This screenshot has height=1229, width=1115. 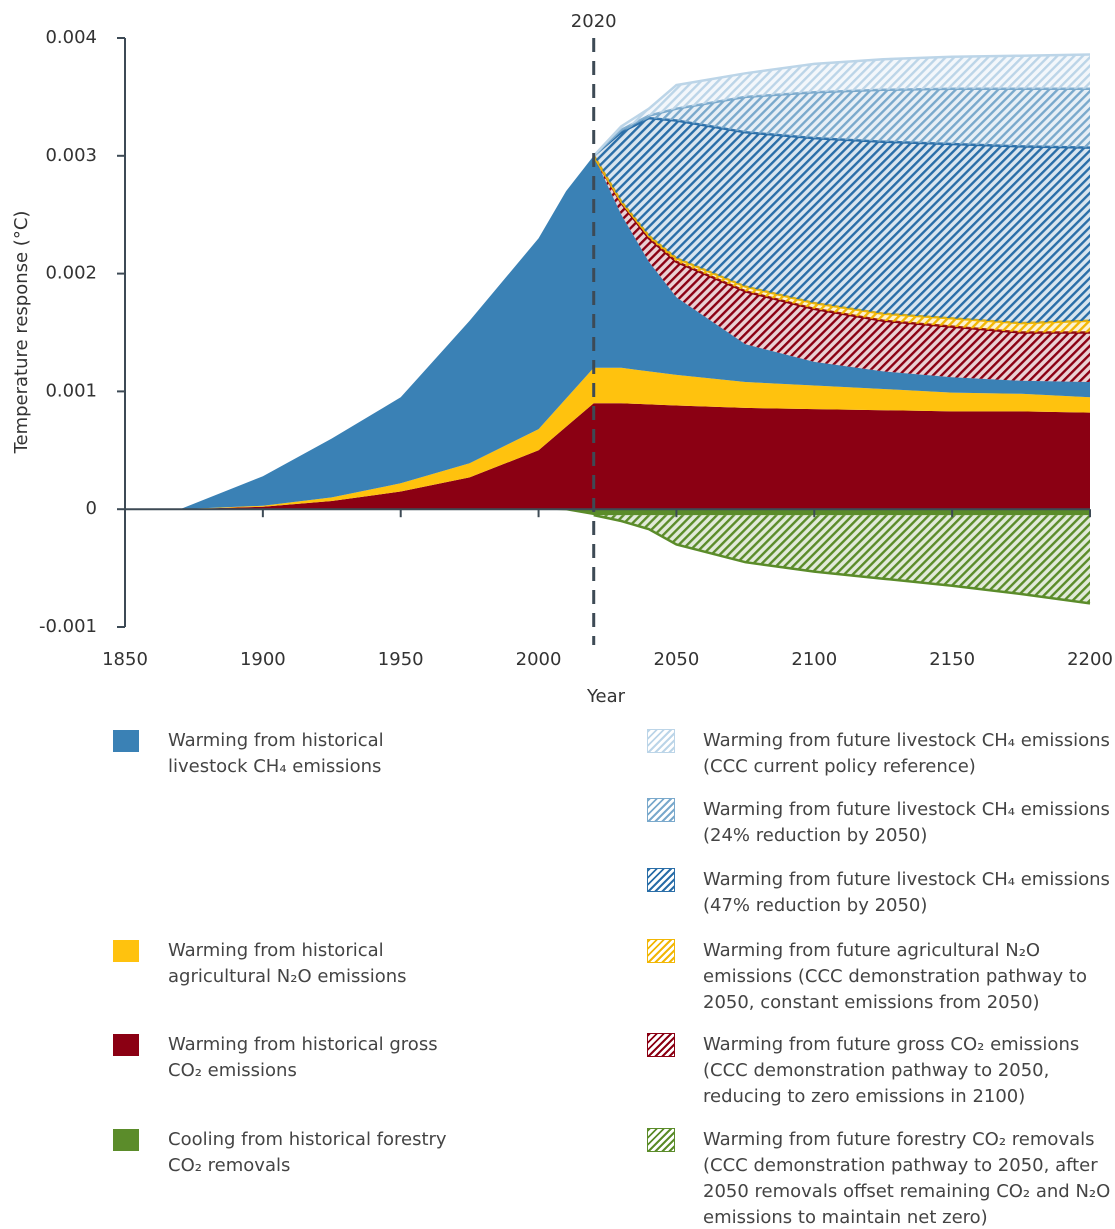 What do you see at coordinates (125, 659) in the screenshot?
I see `x-tick-label: 1850` at bounding box center [125, 659].